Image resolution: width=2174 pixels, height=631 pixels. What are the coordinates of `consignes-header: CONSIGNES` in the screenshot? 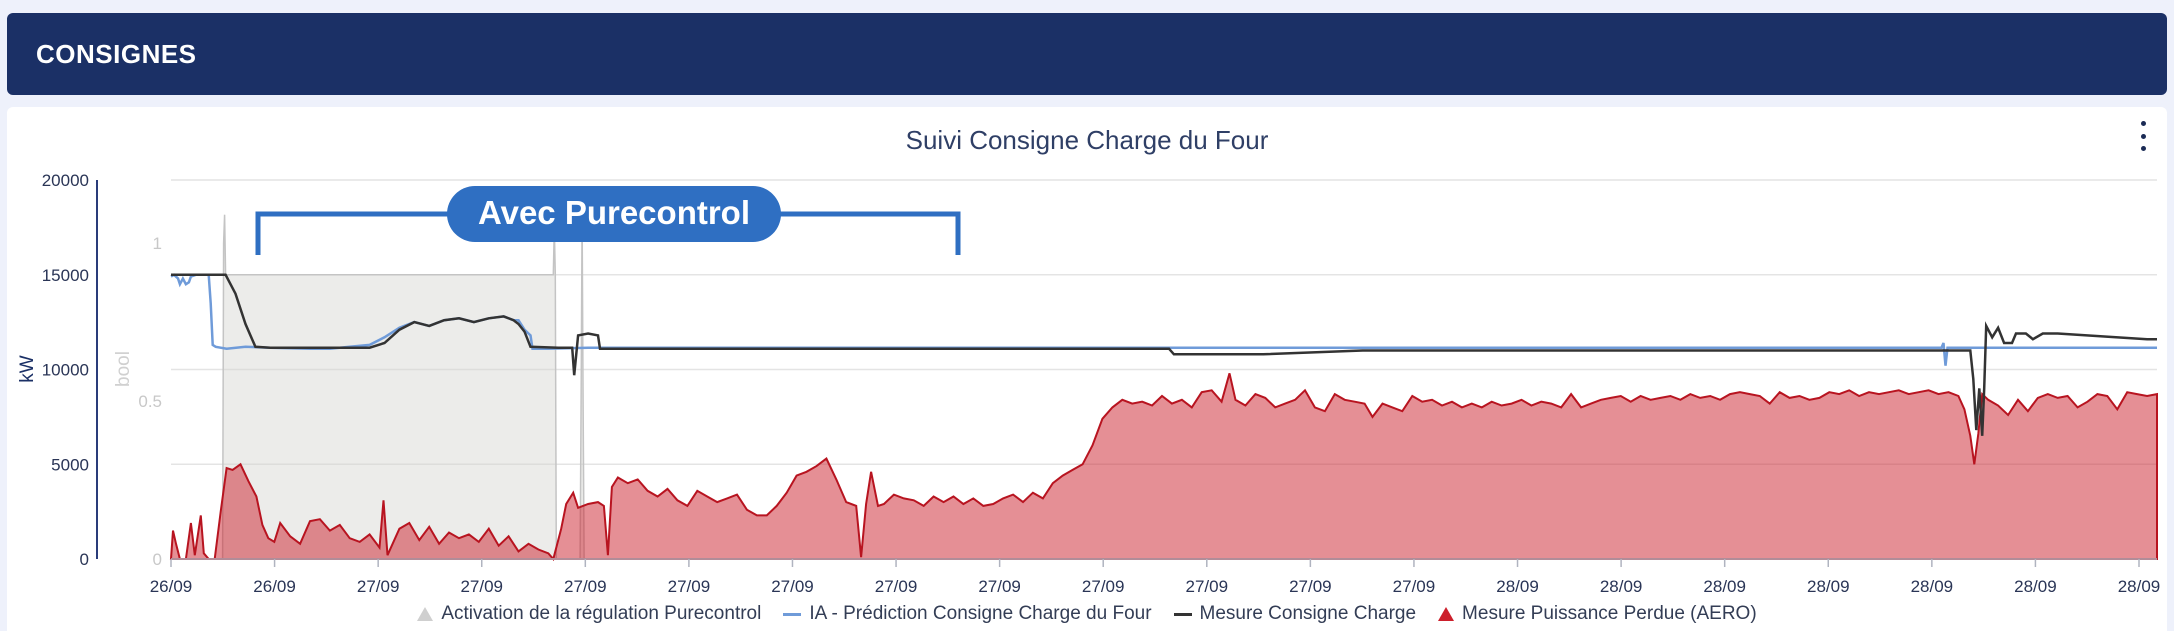 It's located at (1087, 54).